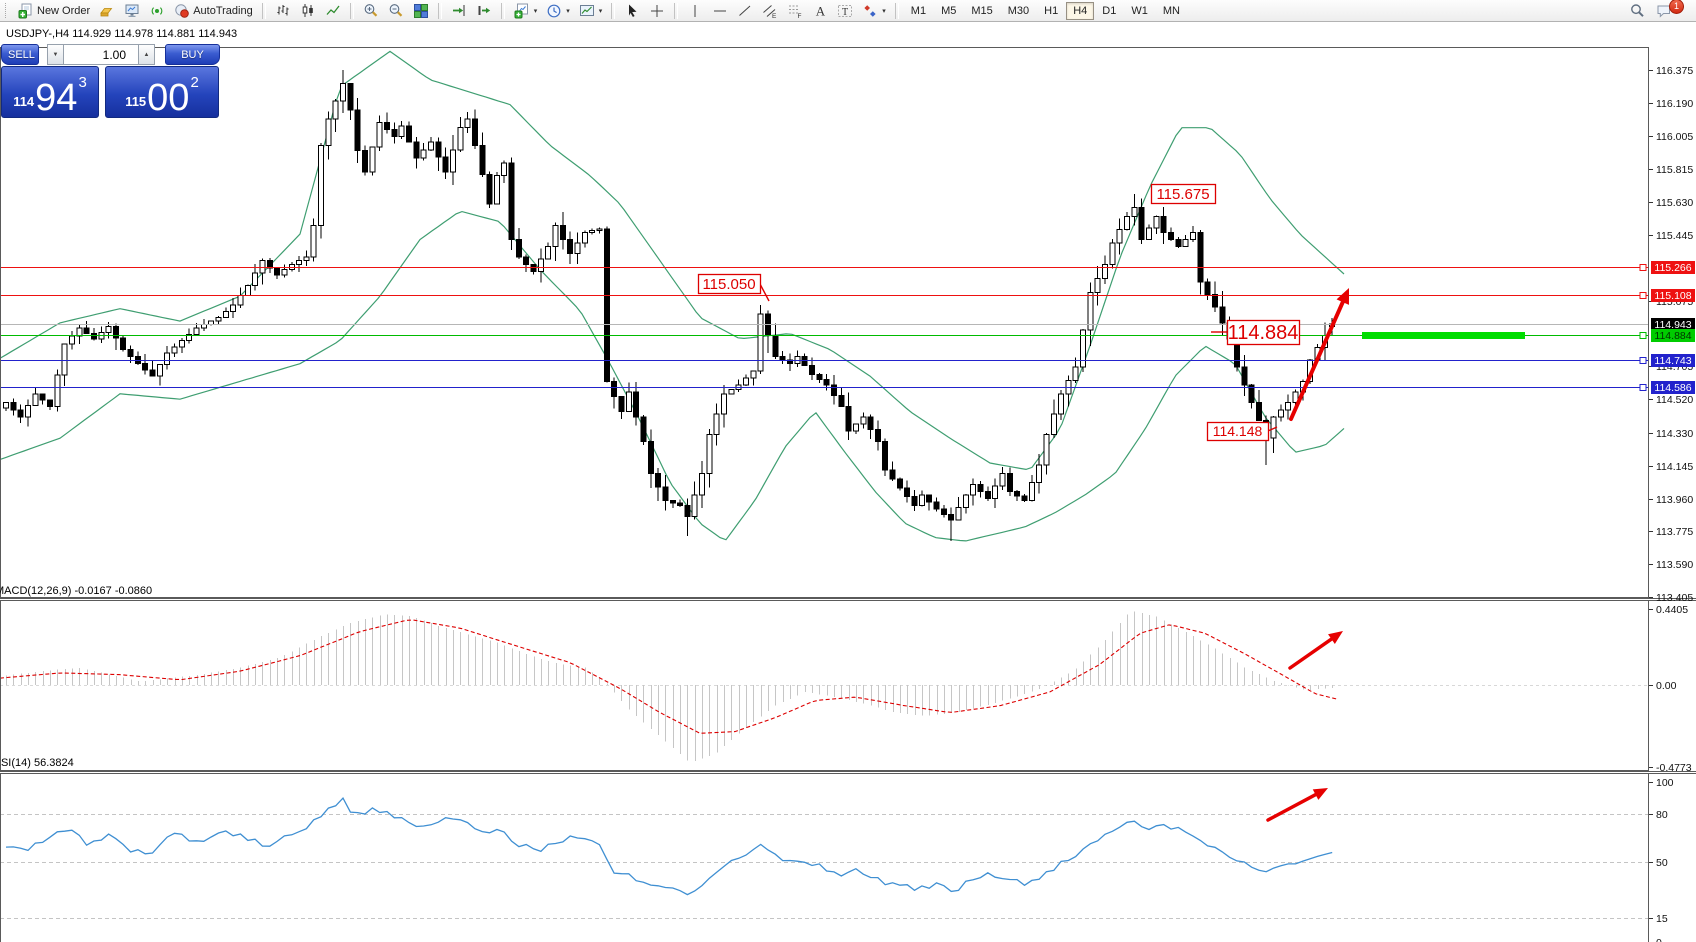 Image resolution: width=1696 pixels, height=942 pixels. I want to click on svg-text: 0, so click(1659, 939).